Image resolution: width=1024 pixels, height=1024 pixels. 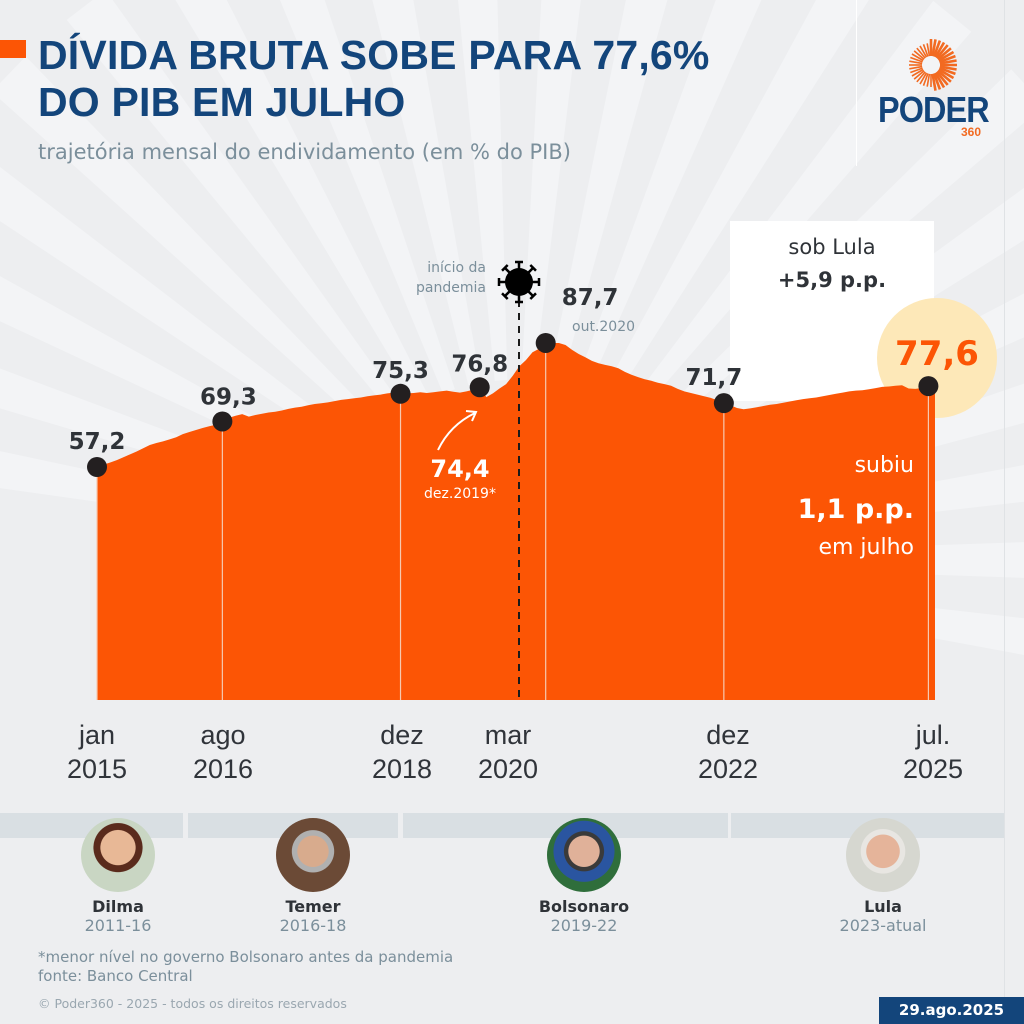 I want to click on x-tick-month: jan, so click(x=97, y=735).